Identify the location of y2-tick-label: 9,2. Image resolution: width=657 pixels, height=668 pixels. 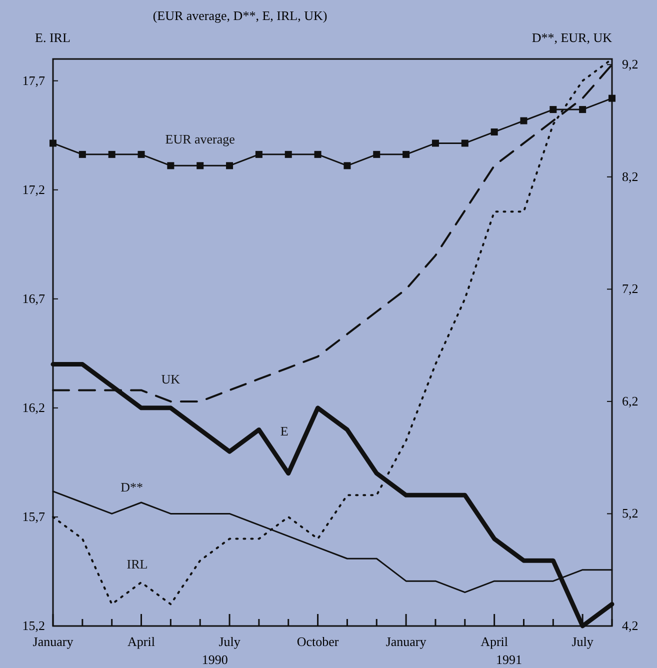
(630, 64).